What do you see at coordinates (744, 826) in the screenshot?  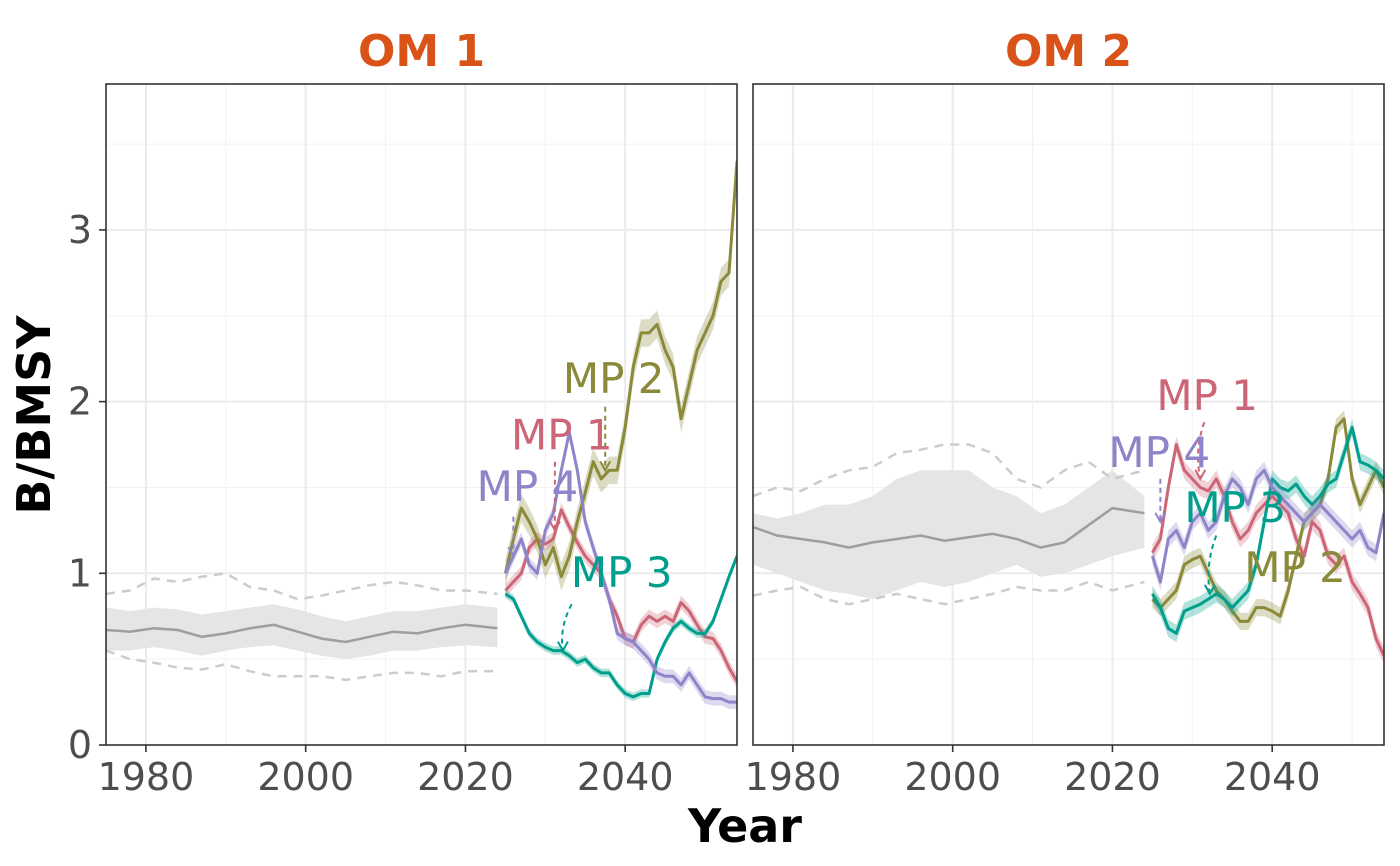 I see `x-axis-title: Year` at bounding box center [744, 826].